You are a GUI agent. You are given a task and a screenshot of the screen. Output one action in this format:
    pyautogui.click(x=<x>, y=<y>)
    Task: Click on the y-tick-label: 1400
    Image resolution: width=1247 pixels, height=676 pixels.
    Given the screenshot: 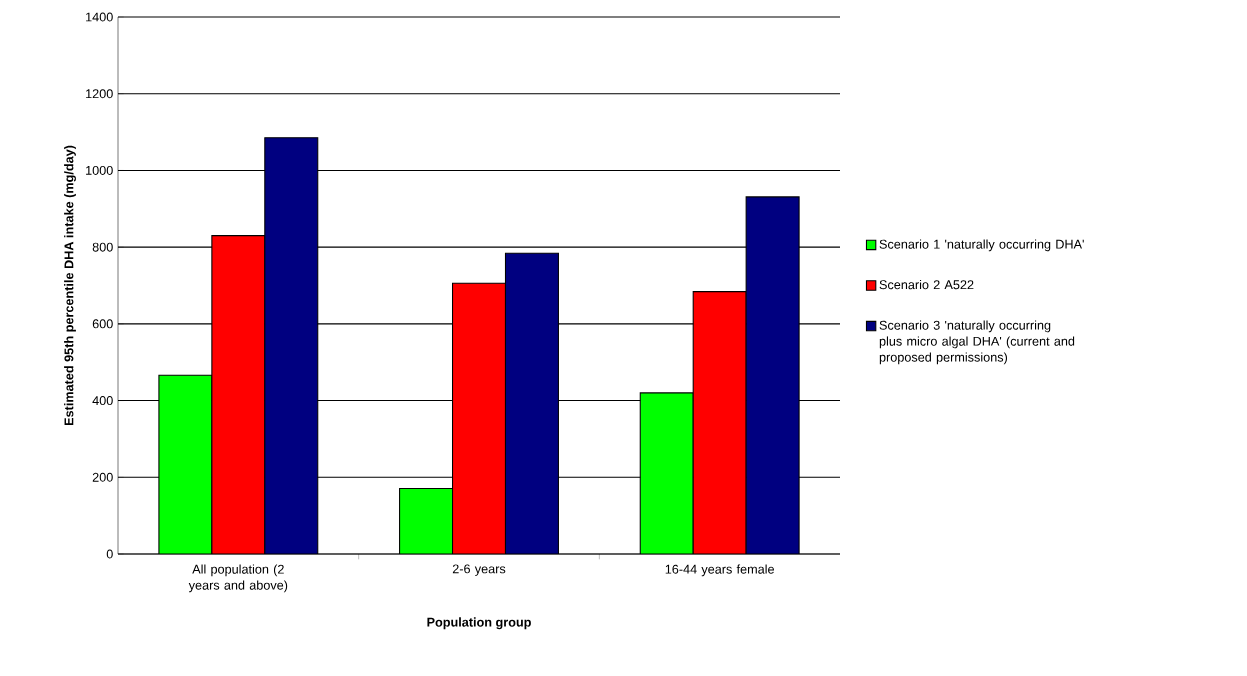 What is the action you would take?
    pyautogui.click(x=99, y=17)
    